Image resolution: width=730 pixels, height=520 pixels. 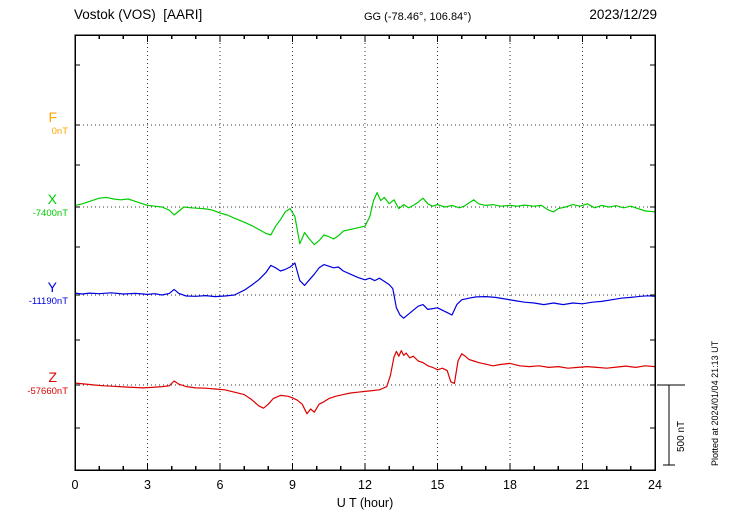 I want to click on component-label-Z: Z -57660nT, so click(x=34, y=383).